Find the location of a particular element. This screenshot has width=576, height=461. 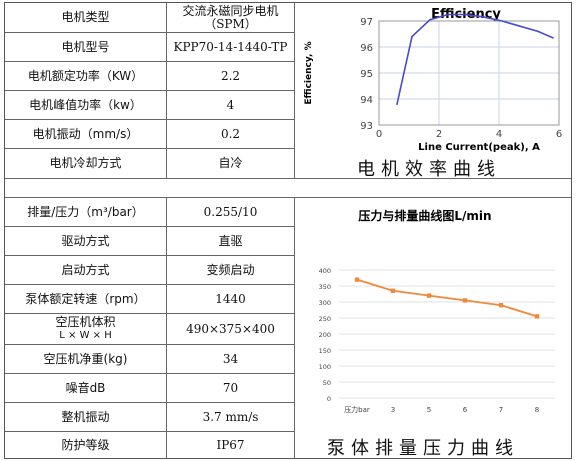

pressure-ytick-label: 350 is located at coordinates (325, 287).